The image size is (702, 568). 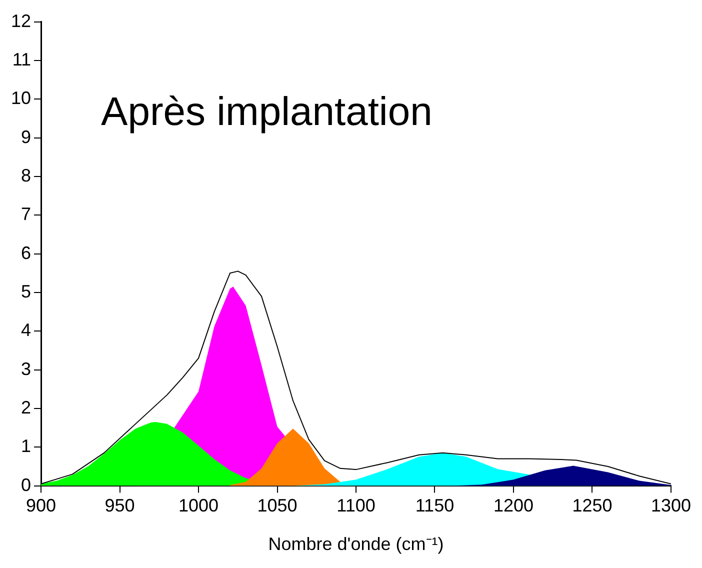 What do you see at coordinates (26, 484) in the screenshot?
I see `y-tick-label: 0` at bounding box center [26, 484].